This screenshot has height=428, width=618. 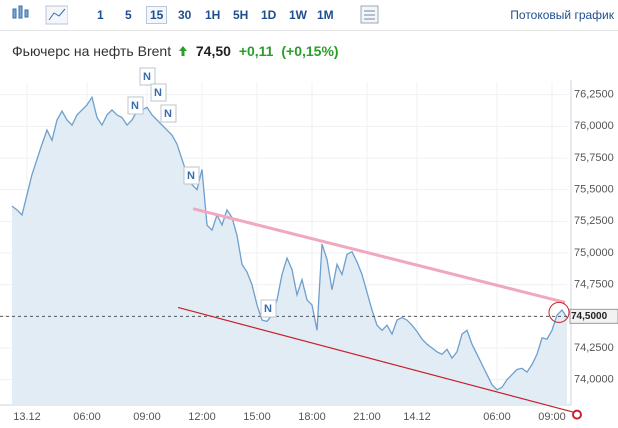 I want to click on x-tick-label: 13.12, so click(x=27, y=417).